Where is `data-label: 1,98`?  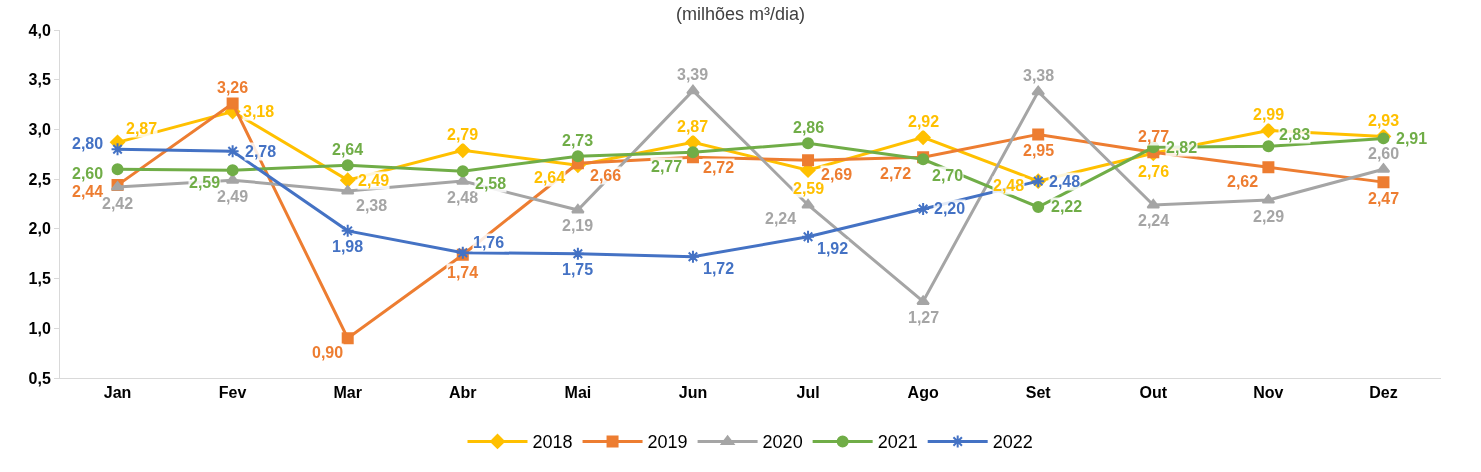 data-label: 1,98 is located at coordinates (348, 246).